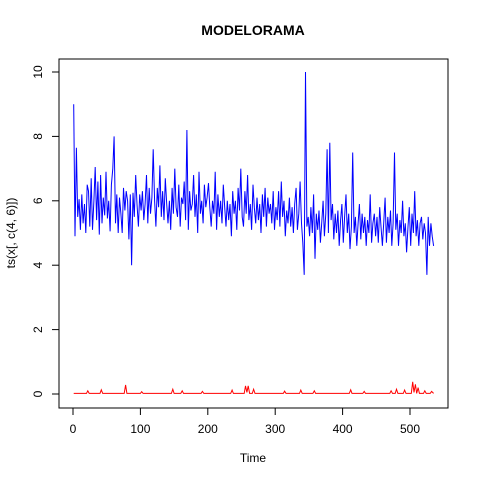 The width and height of the screenshot is (480, 480). I want to click on y-axis-label: ts(x[, c(4, 6)]), so click(11, 233).